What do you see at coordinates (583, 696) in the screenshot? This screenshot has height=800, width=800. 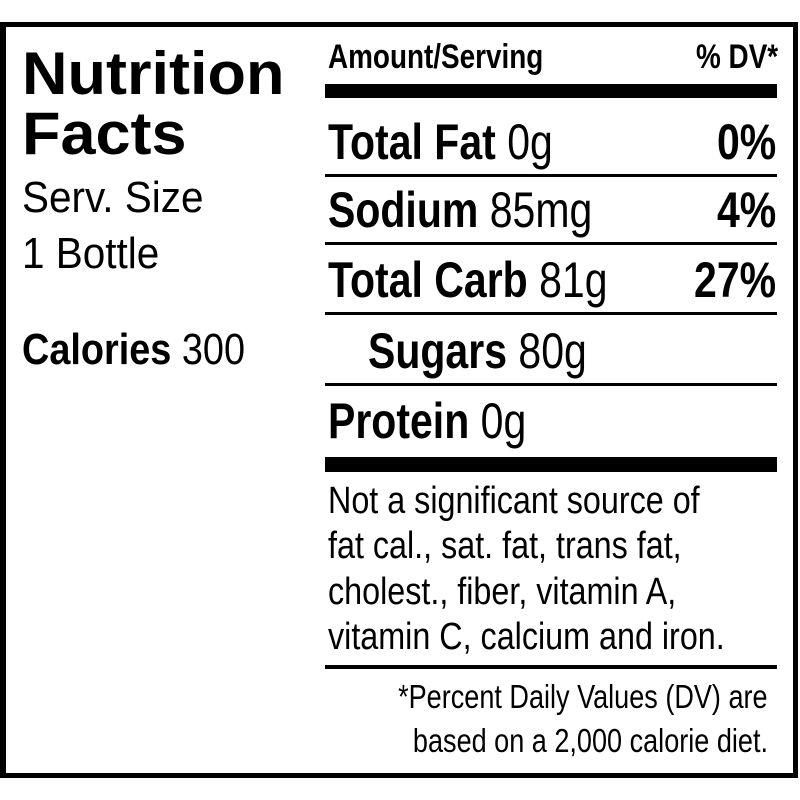 I see `footnote-line: *Percent Daily Values (DV) are` at bounding box center [583, 696].